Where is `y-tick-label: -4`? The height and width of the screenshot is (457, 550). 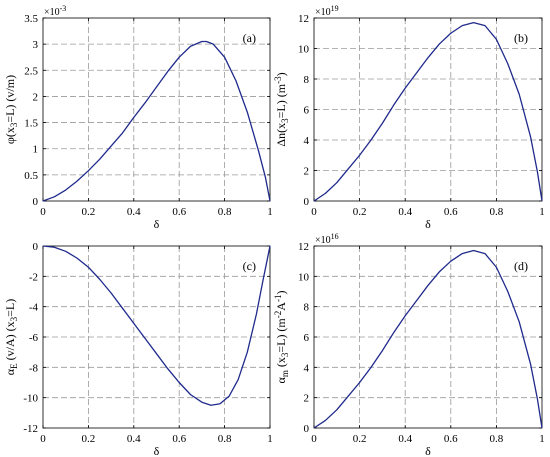
y-tick-label: -4 is located at coordinates (34, 308).